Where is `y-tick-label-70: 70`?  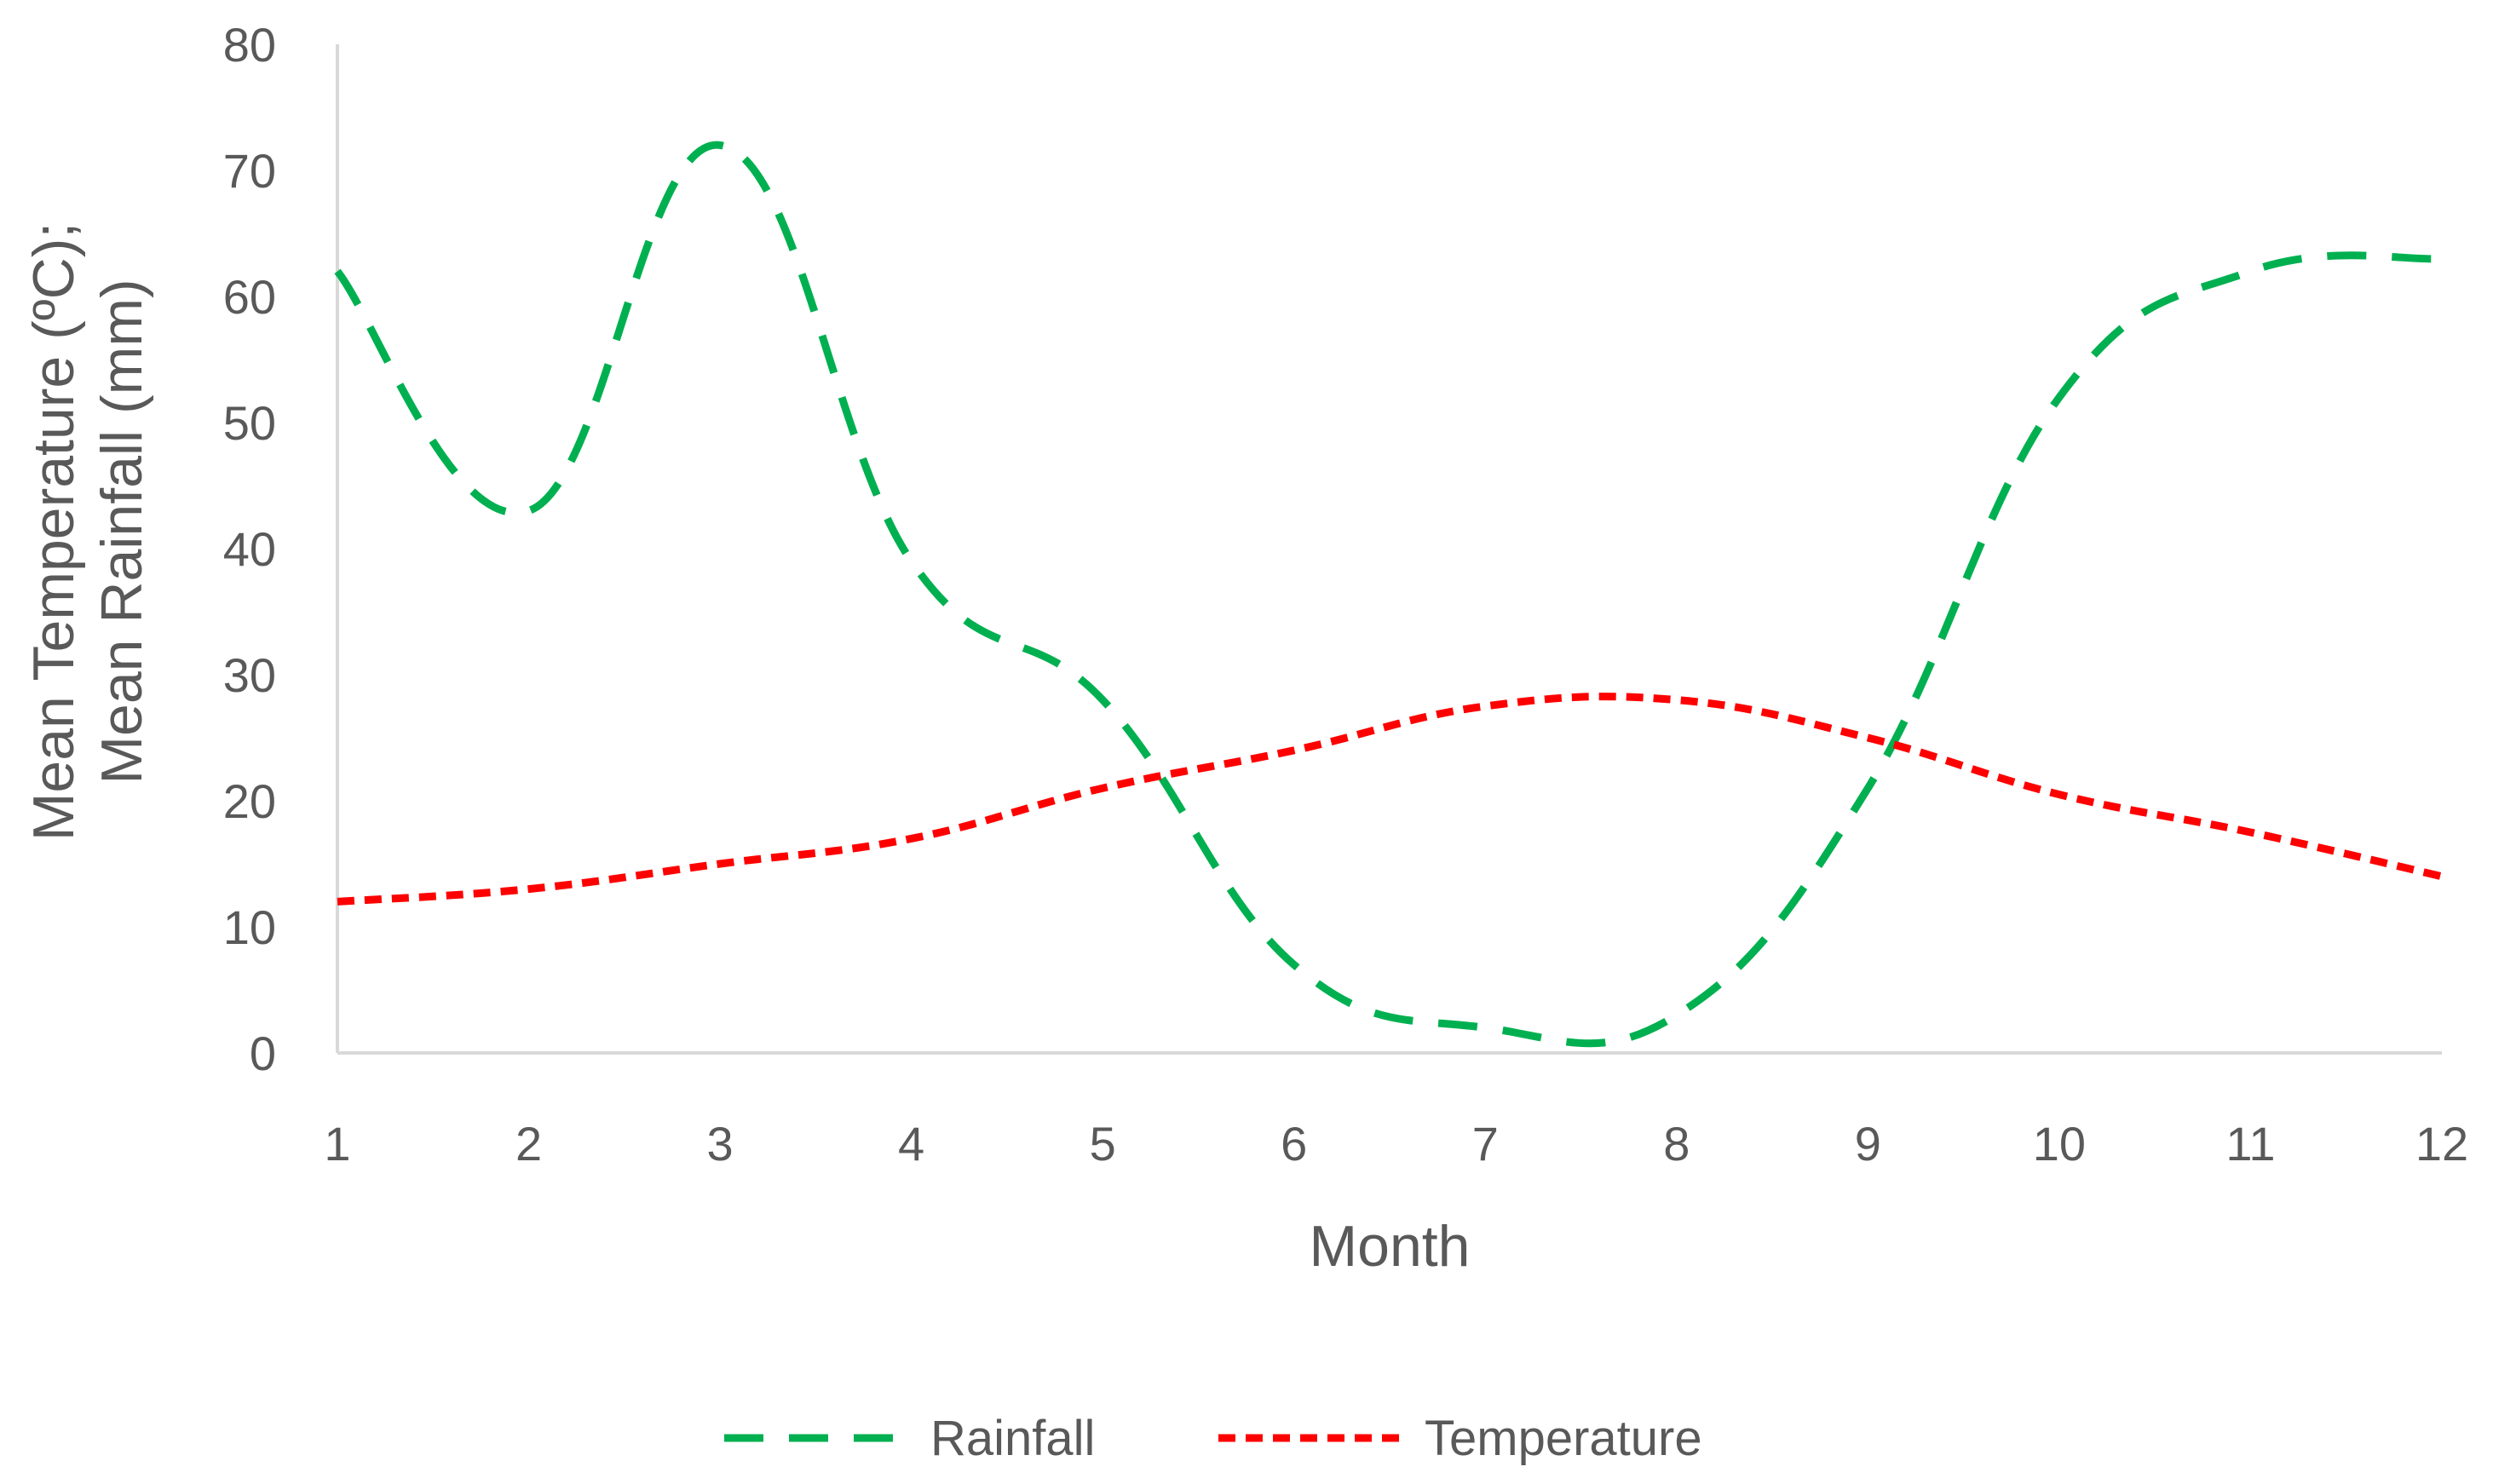
y-tick-label-70: 70 is located at coordinates (249, 171).